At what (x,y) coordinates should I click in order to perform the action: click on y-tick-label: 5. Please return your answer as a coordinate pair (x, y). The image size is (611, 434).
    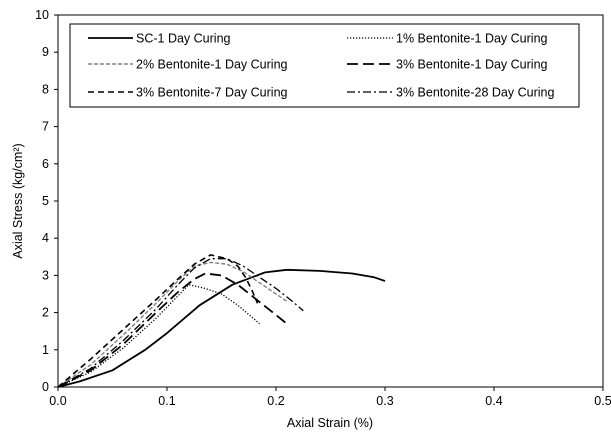
    Looking at the image, I should click on (45, 201).